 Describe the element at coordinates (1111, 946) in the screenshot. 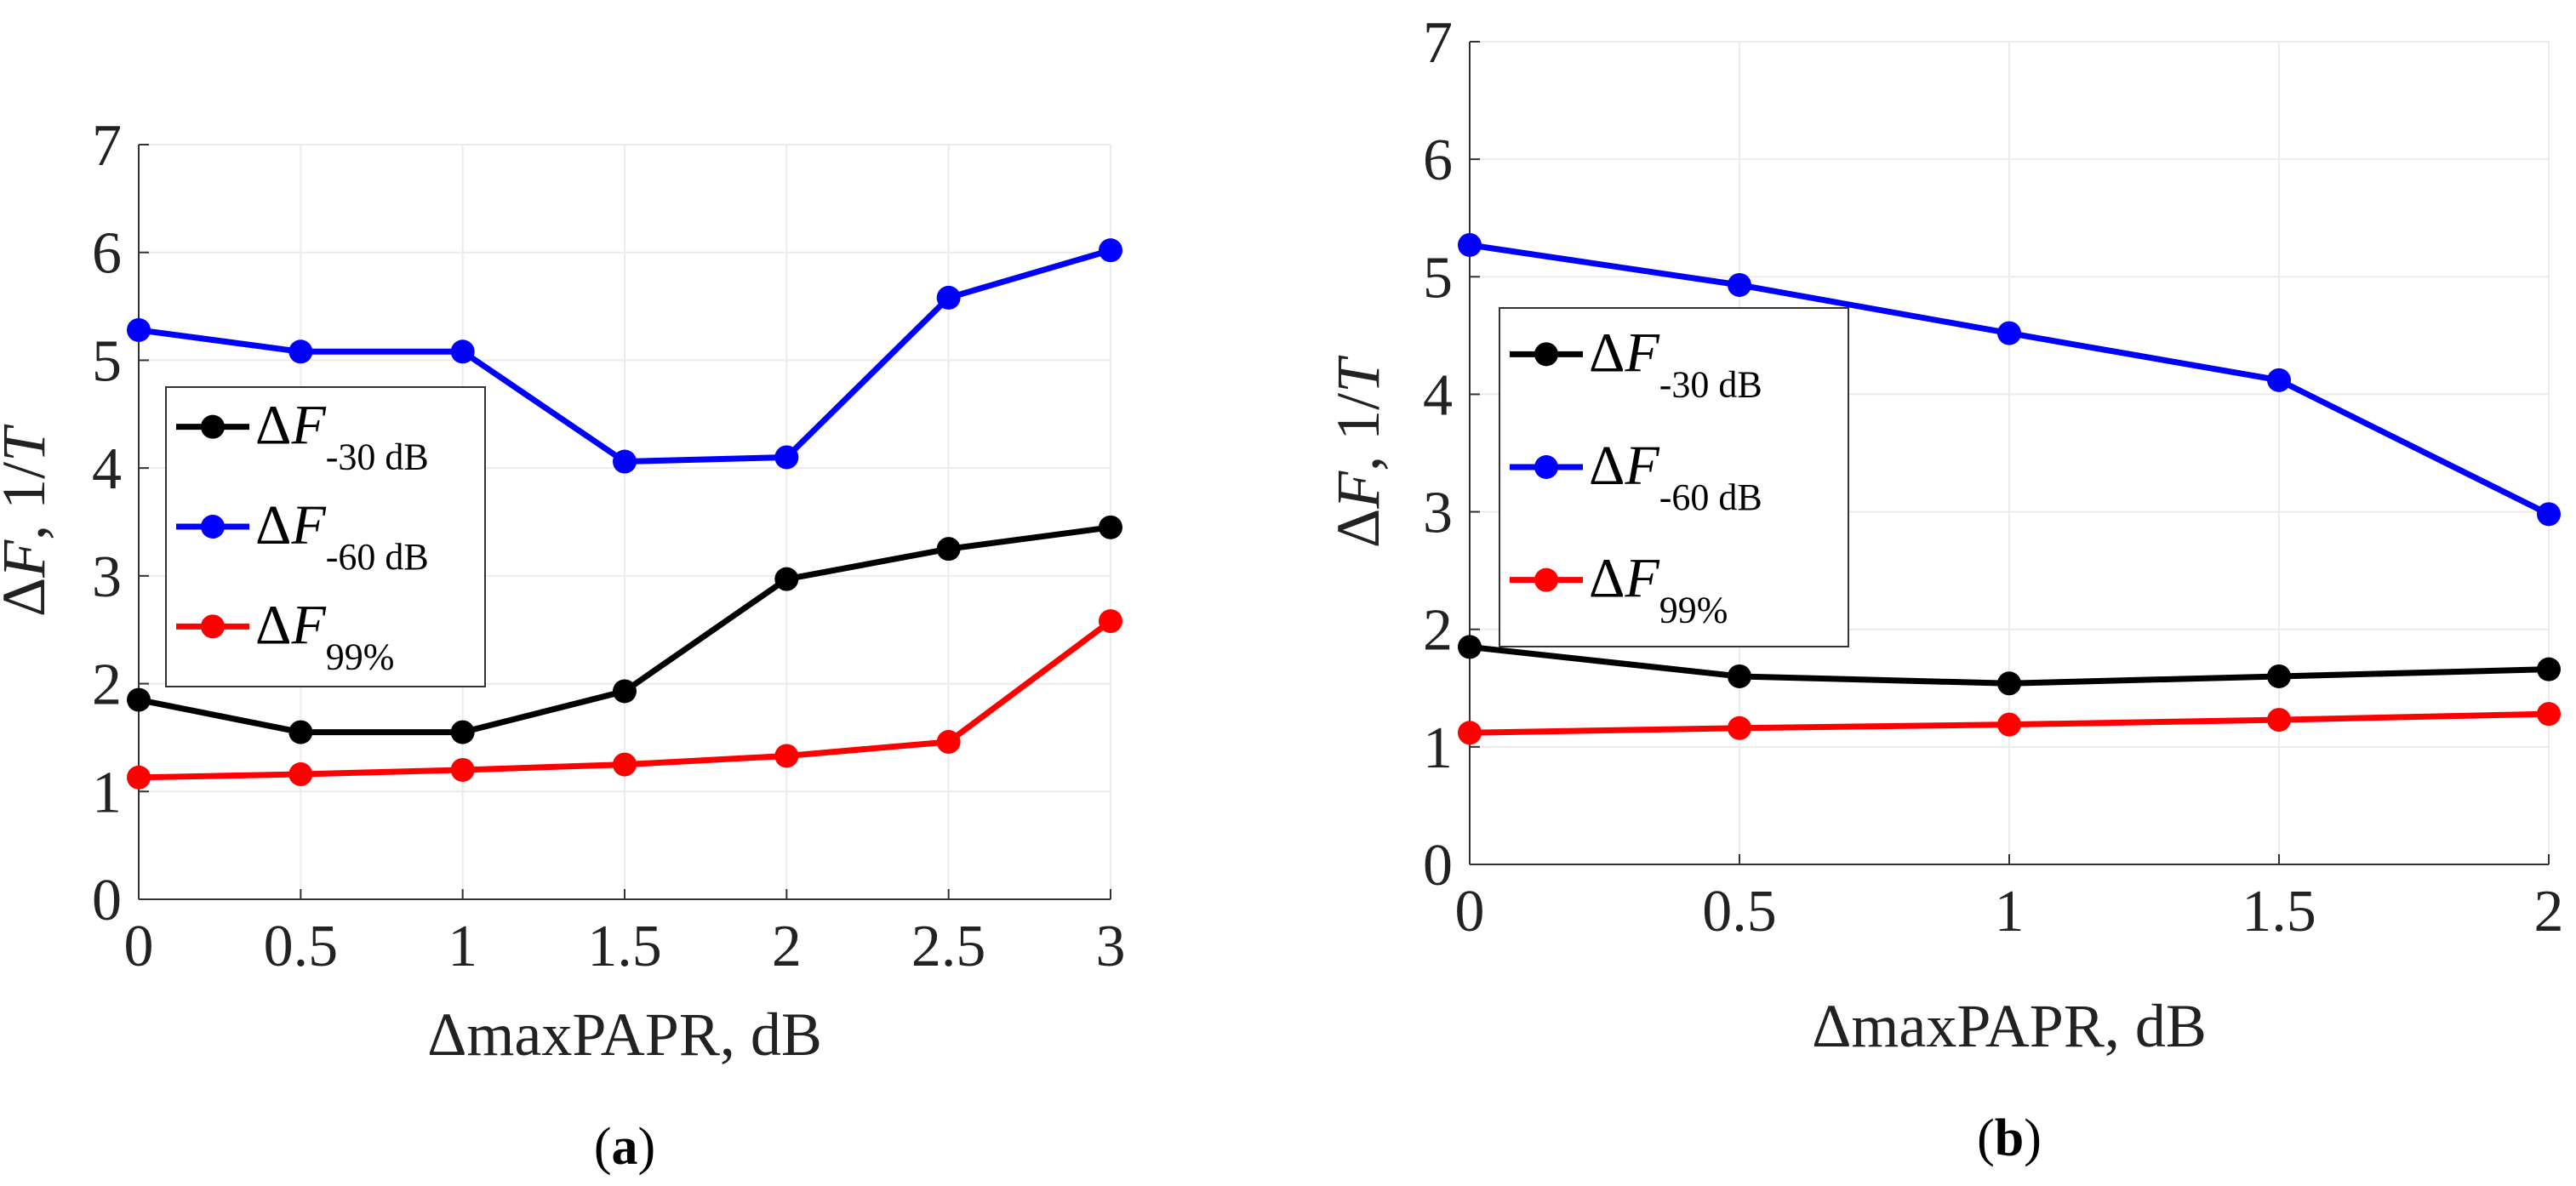

I see `x-tick-label: 3` at that location.